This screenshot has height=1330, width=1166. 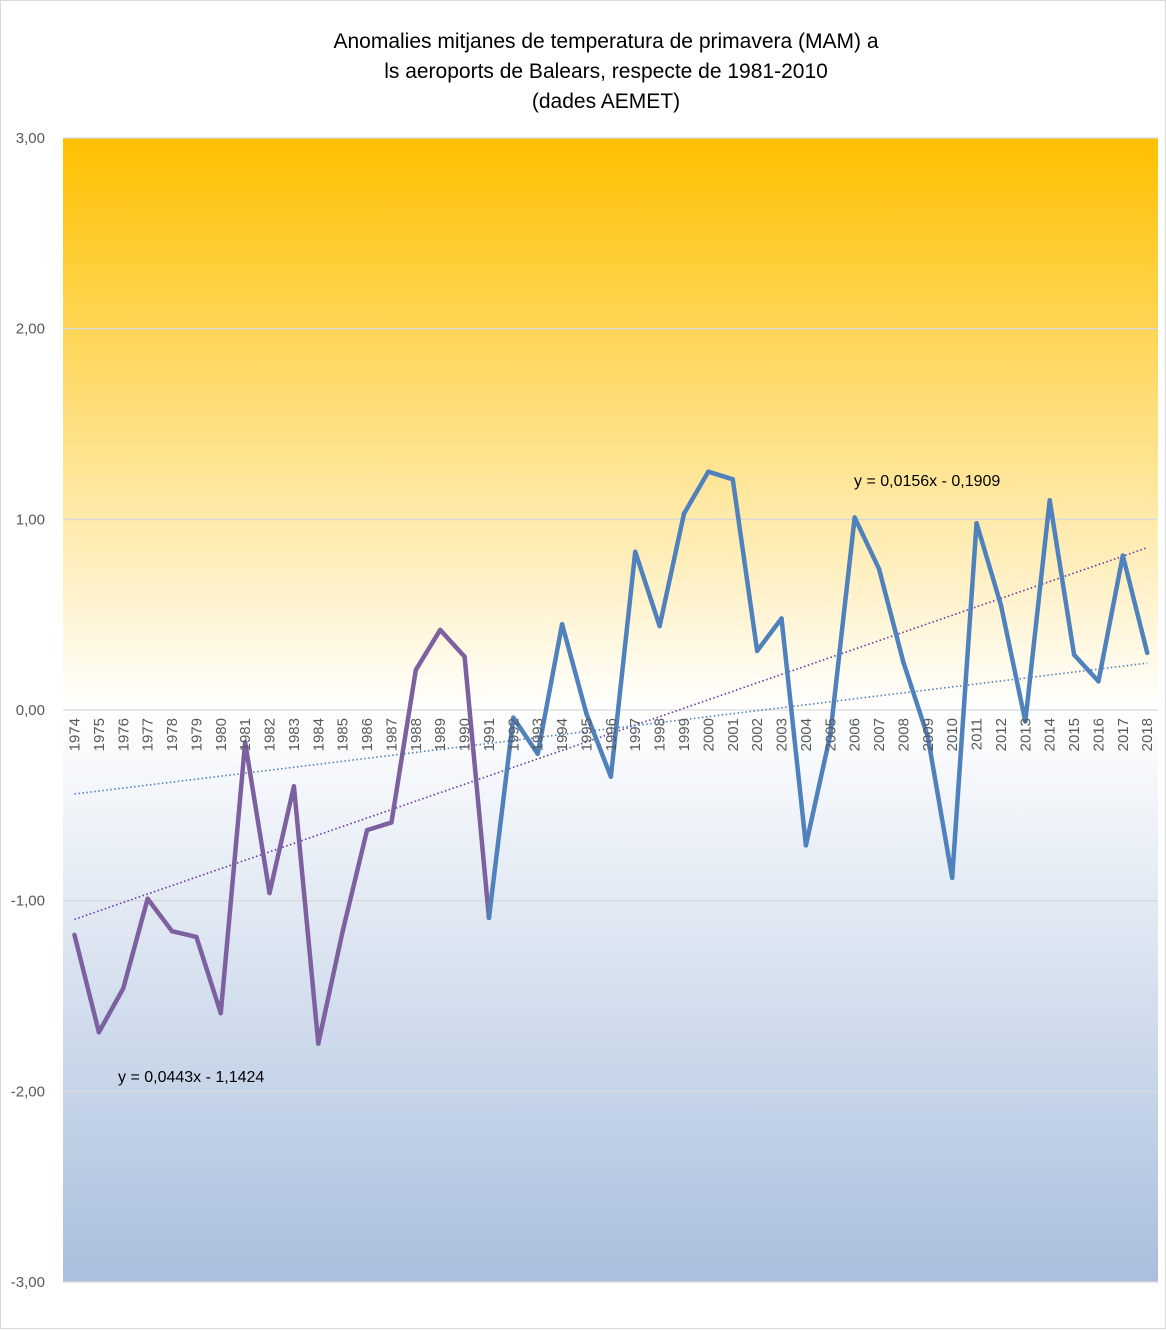 What do you see at coordinates (123, 734) in the screenshot?
I see `x-tick-label: 1976` at bounding box center [123, 734].